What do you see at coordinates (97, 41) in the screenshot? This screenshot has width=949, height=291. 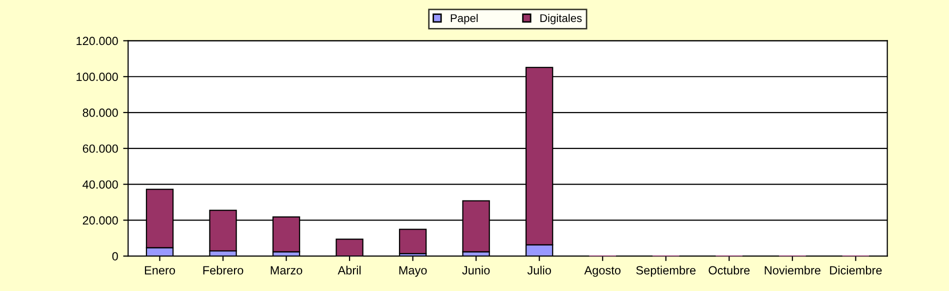 I see `y-tick-label: 120.000` at bounding box center [97, 41].